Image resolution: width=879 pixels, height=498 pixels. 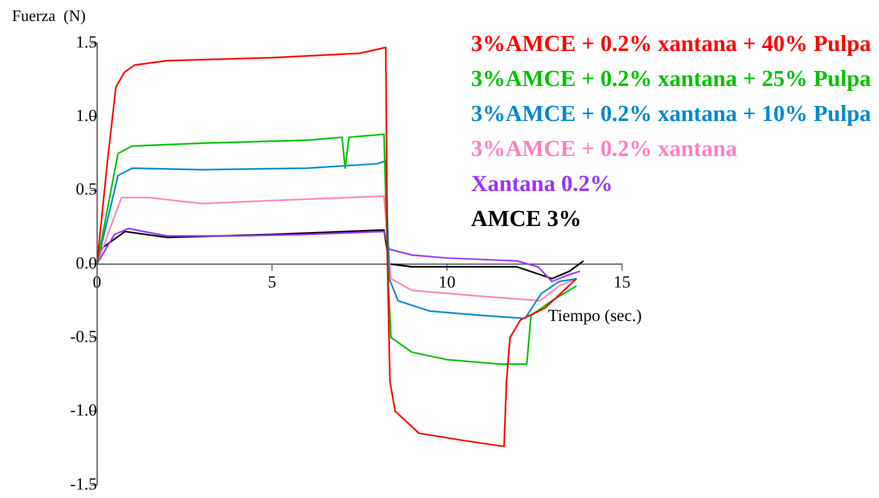 I want to click on text: Xantana 0.2%, so click(x=542, y=184).